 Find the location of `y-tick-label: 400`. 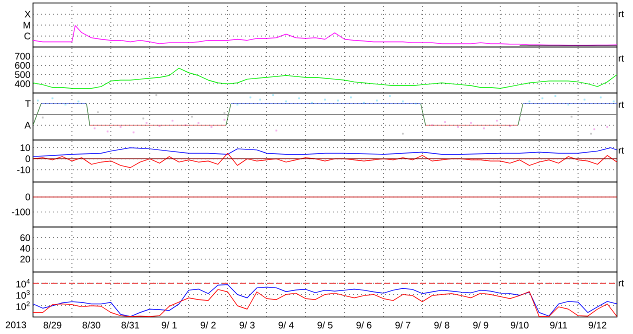

y-tick-label: 400 is located at coordinates (22, 84).